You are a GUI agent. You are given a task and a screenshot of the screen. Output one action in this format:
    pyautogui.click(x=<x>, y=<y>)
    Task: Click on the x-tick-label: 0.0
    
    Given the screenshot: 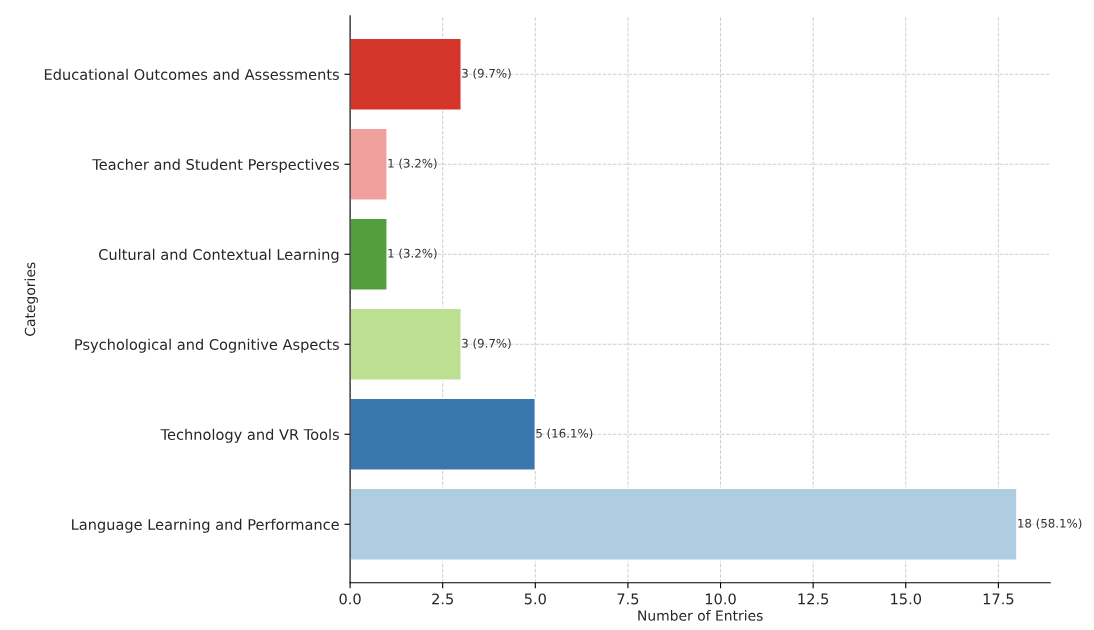 What is the action you would take?
    pyautogui.click(x=350, y=599)
    